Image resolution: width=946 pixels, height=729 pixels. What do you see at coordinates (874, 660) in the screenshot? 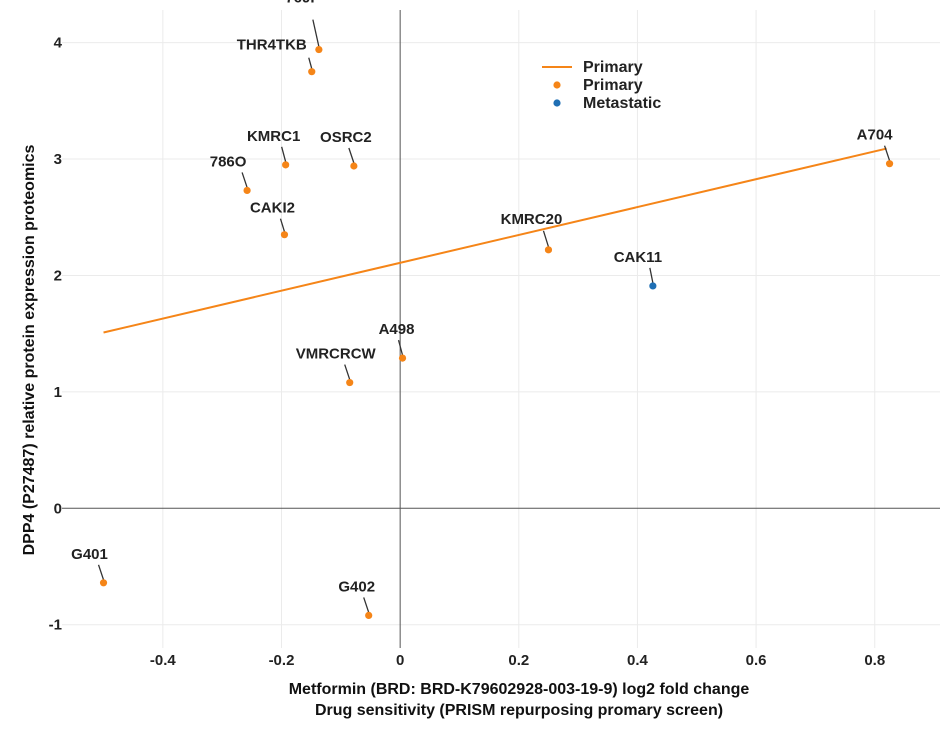
I see `x-tick-label: 0.8` at bounding box center [874, 660].